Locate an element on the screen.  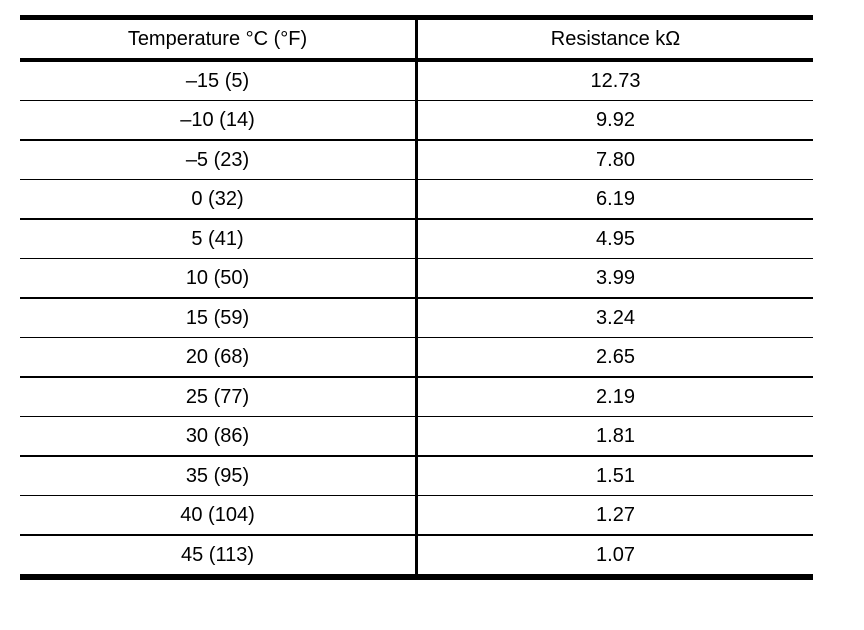
header-row: Temperature °C (°F) Resistance kΩ is located at coordinates (416, 39).